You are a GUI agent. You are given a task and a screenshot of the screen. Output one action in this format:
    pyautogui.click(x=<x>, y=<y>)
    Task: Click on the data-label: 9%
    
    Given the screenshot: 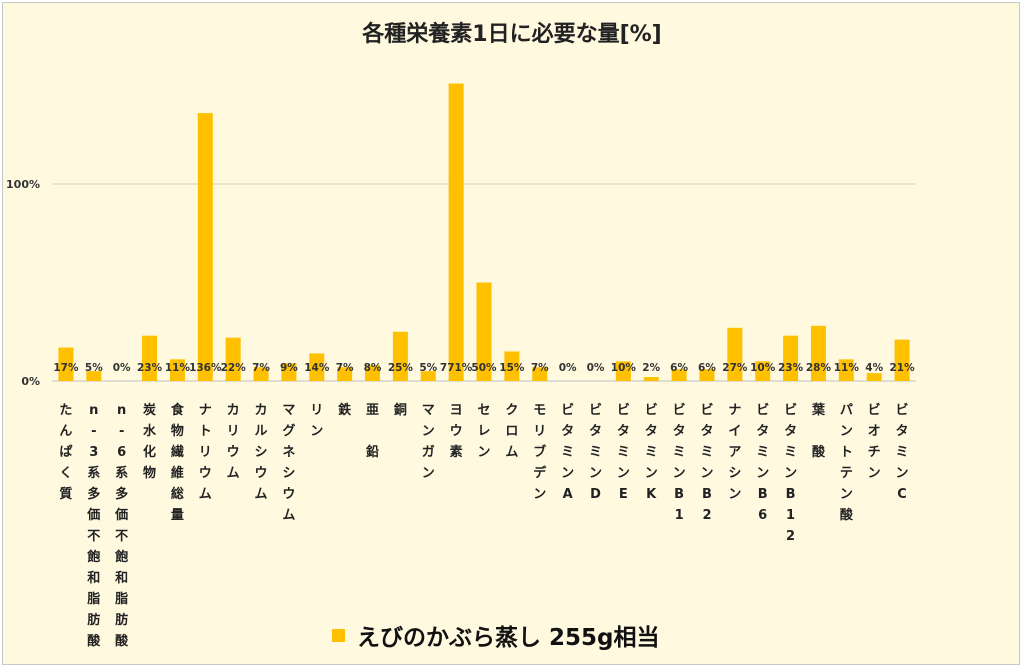 What is the action you would take?
    pyautogui.click(x=289, y=368)
    